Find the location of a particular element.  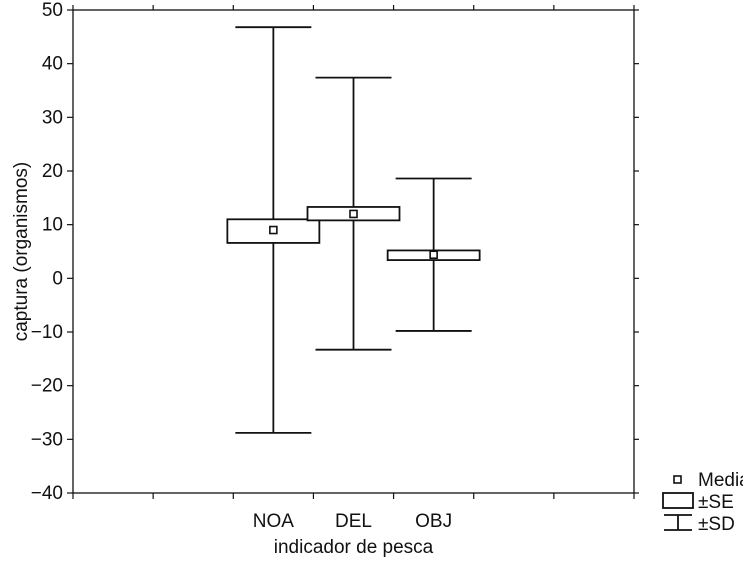

legend-label: Media is located at coordinates (720, 480).